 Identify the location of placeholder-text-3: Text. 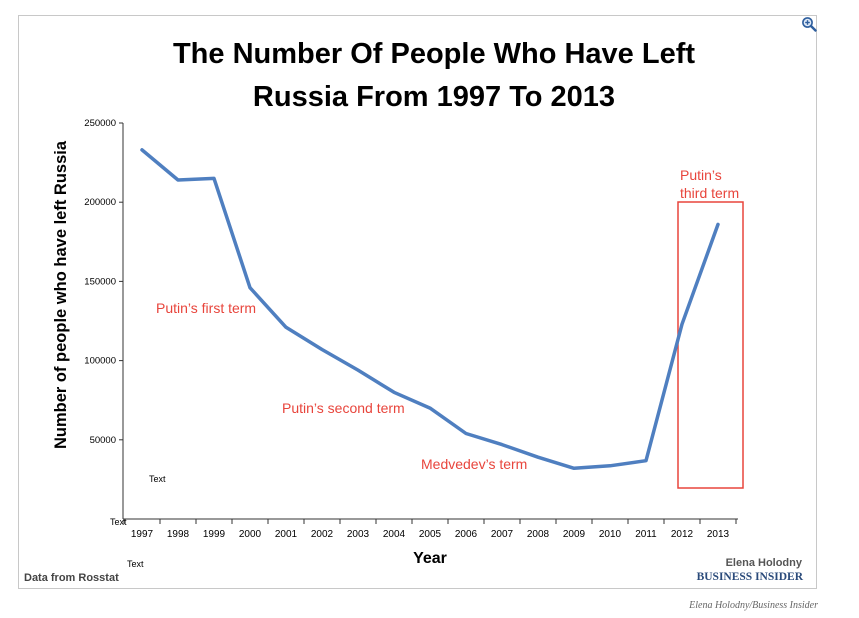
(135, 564).